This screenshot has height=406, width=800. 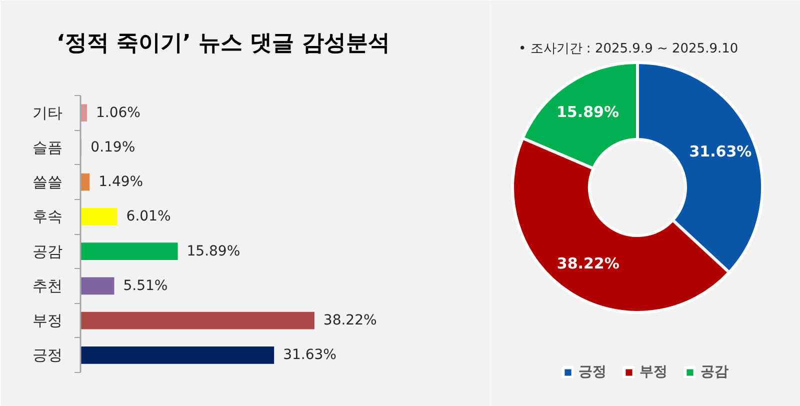 I want to click on legend-label: 부정, so click(x=654, y=372).